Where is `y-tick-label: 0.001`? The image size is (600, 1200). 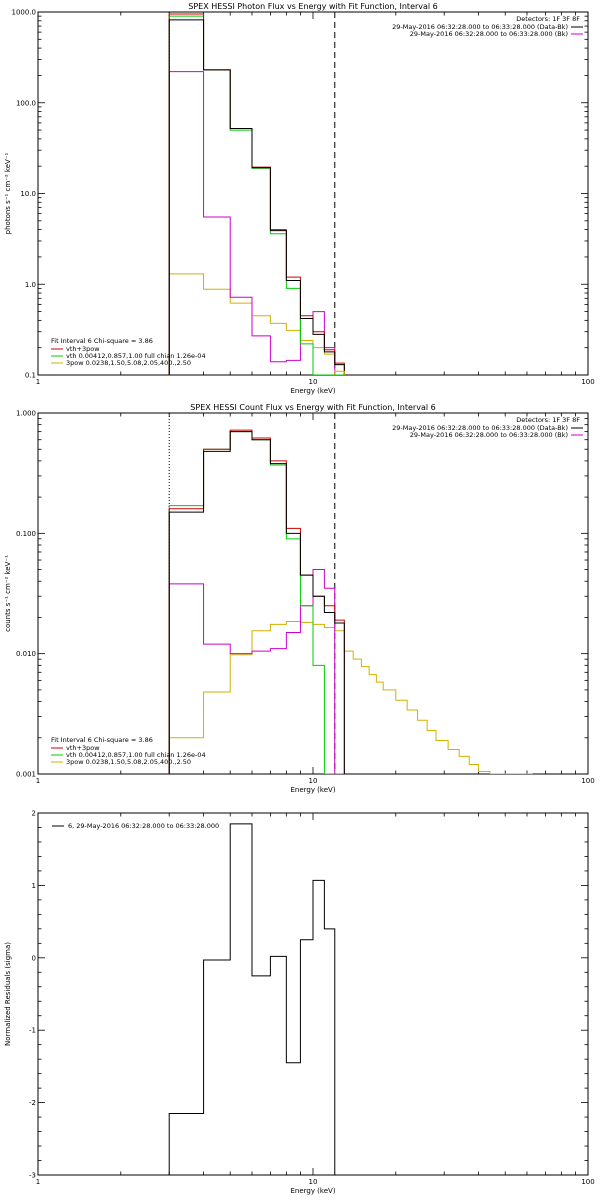 y-tick-label: 0.001 is located at coordinates (26, 775).